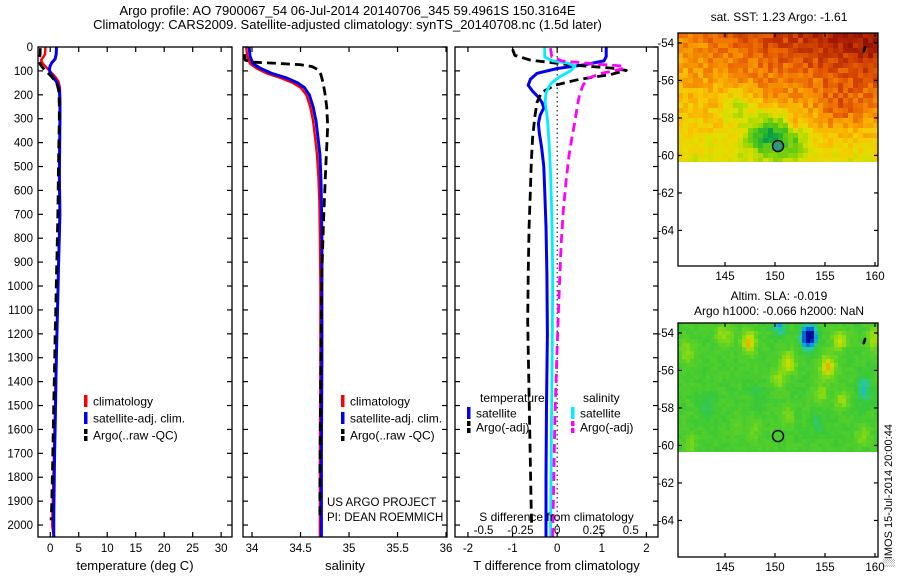 The image size is (900, 580). What do you see at coordinates (345, 565) in the screenshot?
I see `salinity-axis-label: salinity` at bounding box center [345, 565].